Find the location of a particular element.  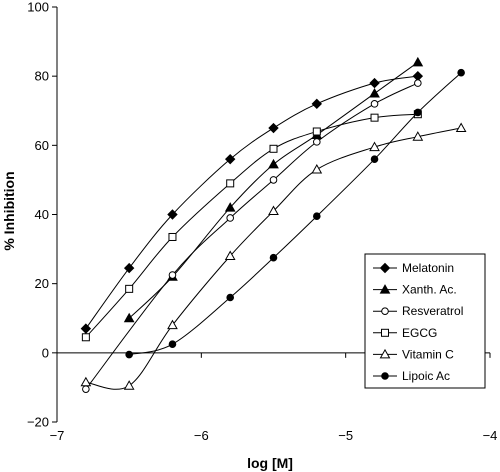

legend-entry: Resveratrol is located at coordinates (432, 311).